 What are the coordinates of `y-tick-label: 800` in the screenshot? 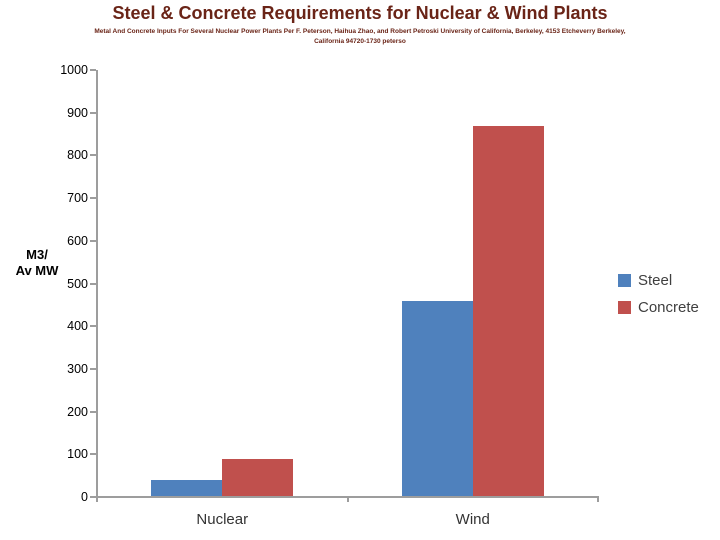 It's located at (77, 155).